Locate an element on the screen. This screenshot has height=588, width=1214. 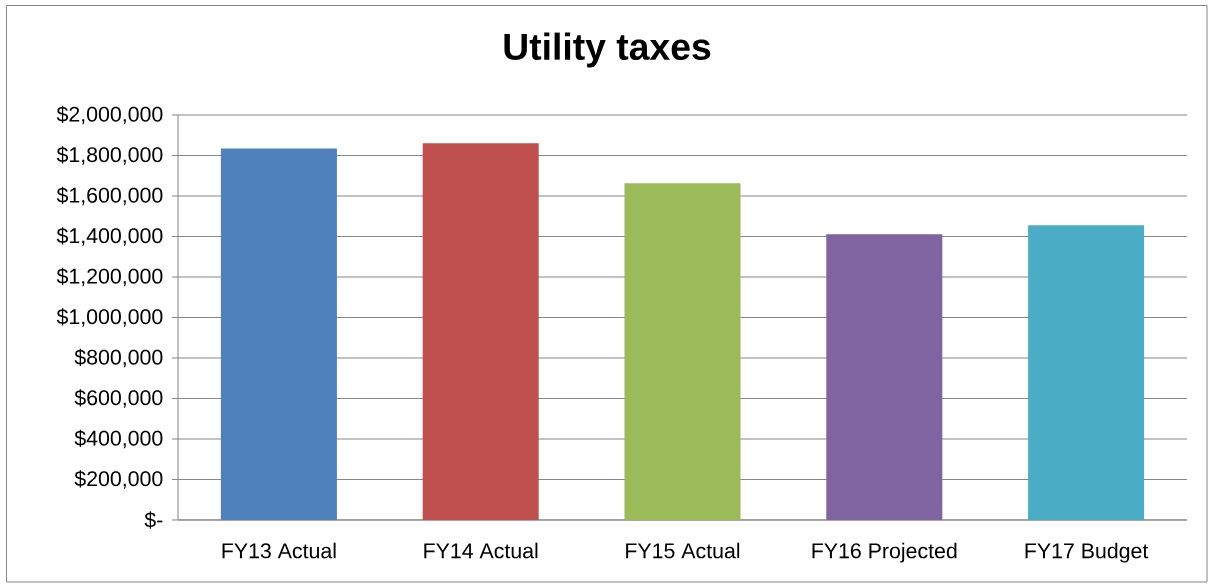
y-tick-label: $200,000 is located at coordinates (118, 479).